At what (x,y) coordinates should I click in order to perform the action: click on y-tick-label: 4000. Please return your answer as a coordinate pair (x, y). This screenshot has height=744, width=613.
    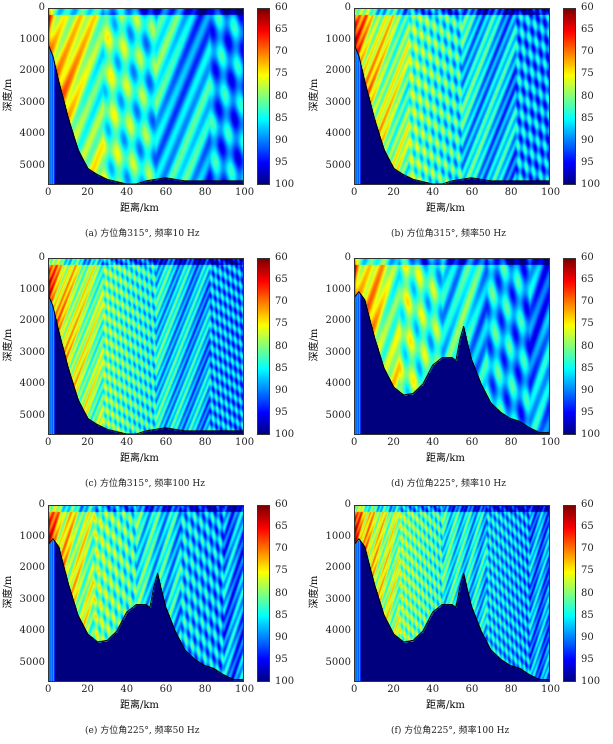
    Looking at the image, I should click on (338, 134).